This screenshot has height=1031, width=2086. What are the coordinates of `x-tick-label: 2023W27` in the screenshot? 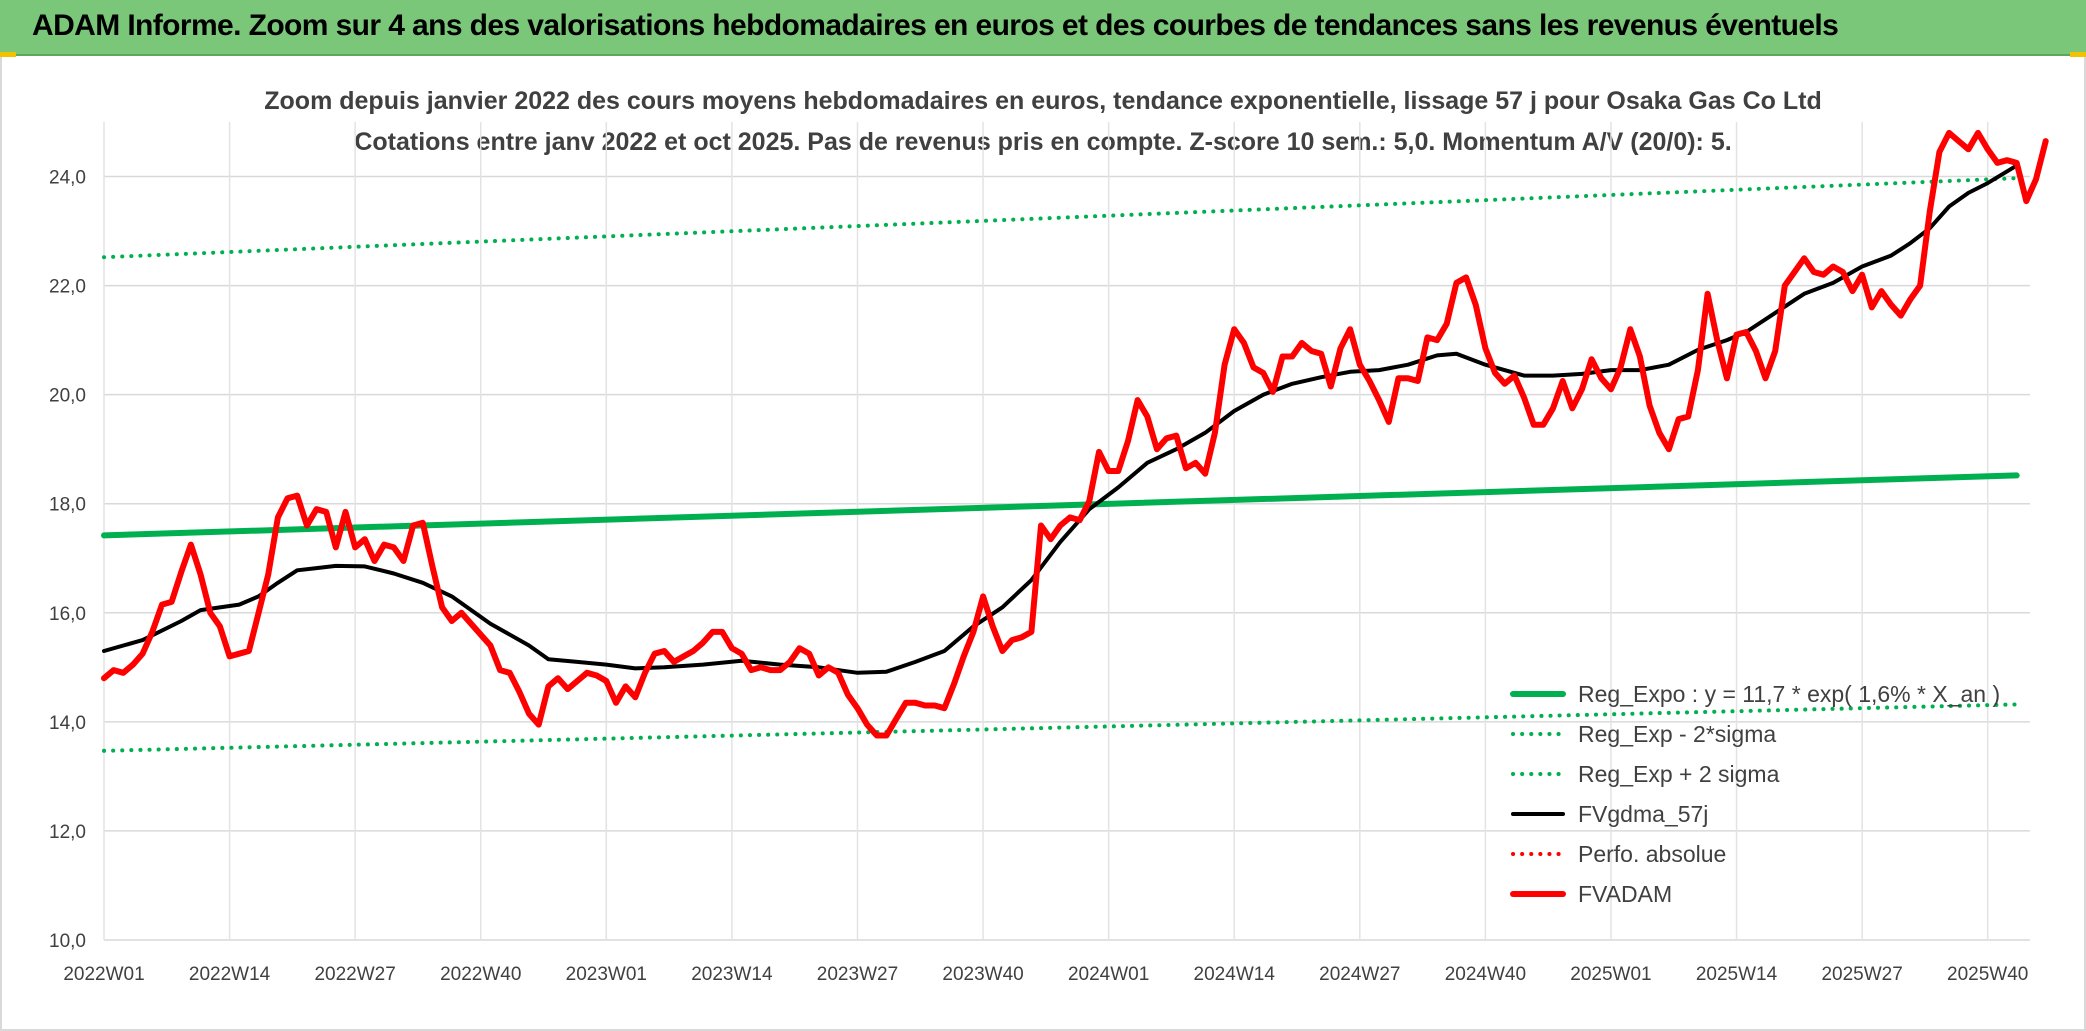 It's located at (857, 974).